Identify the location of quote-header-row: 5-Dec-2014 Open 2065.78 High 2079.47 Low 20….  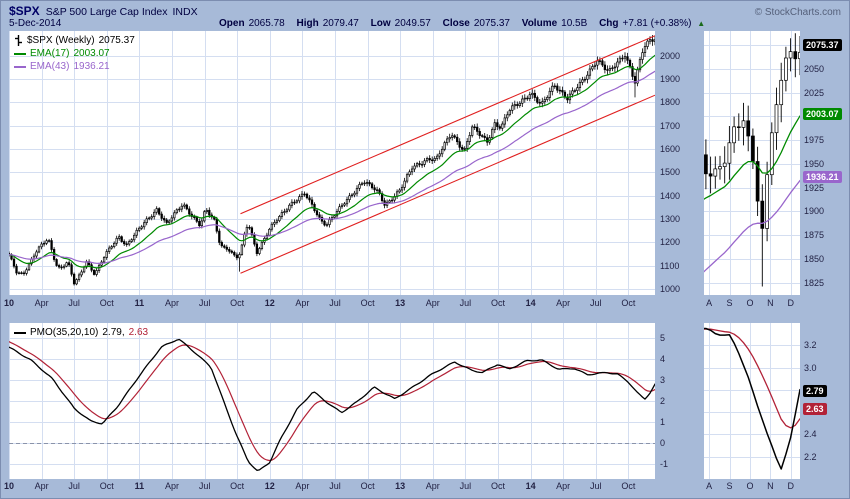
(425, 24).